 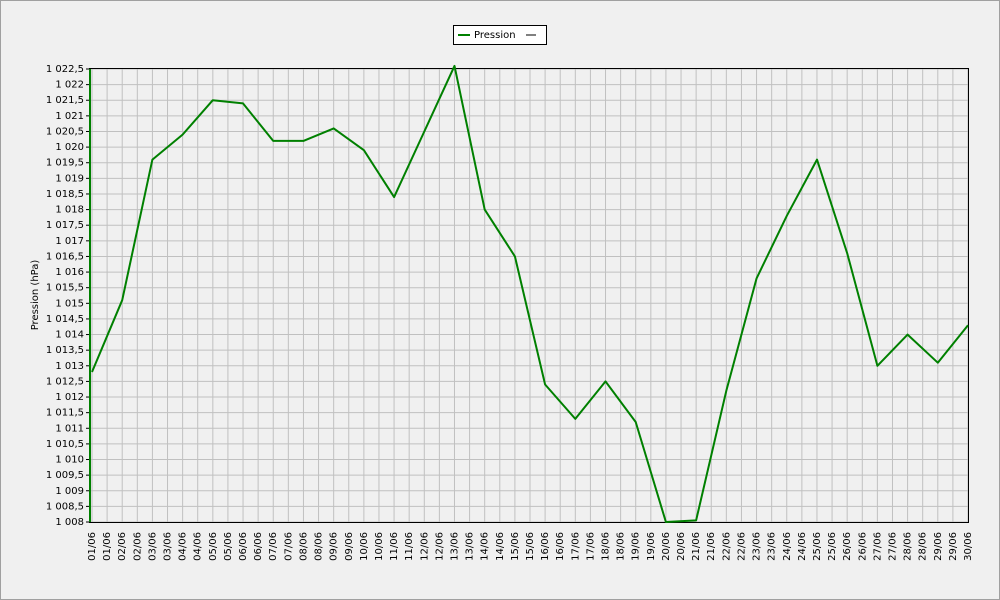 What do you see at coordinates (65, 194) in the screenshot?
I see `y-tick-label: 1 018,5` at bounding box center [65, 194].